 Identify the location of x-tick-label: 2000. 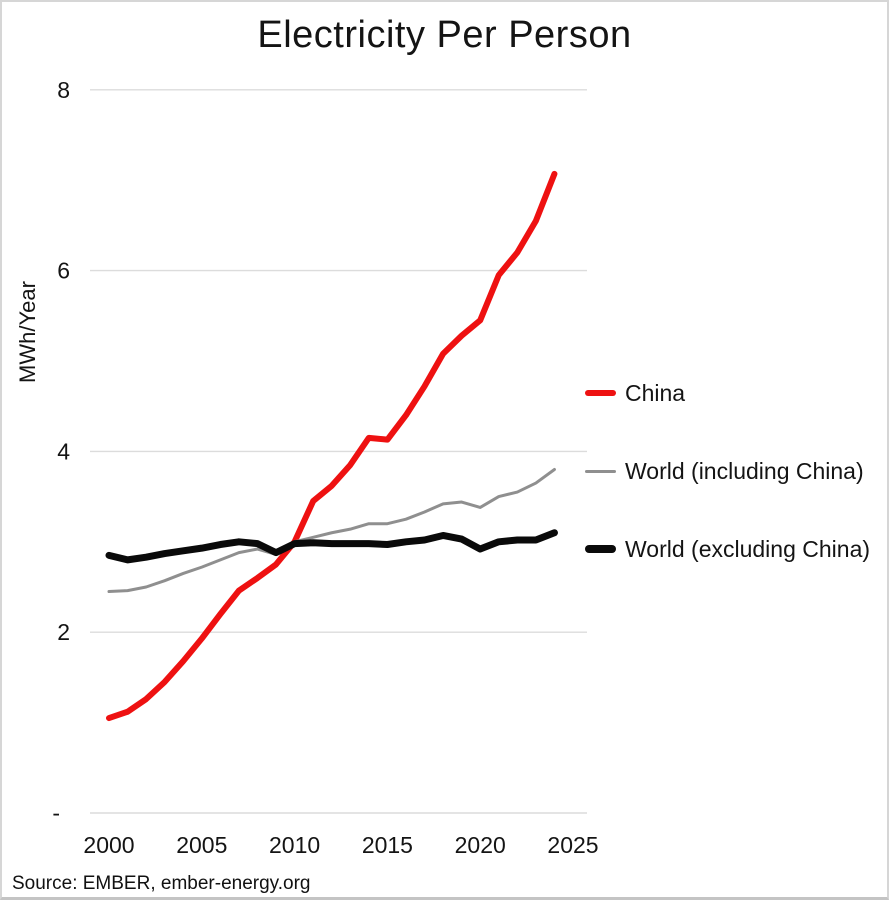
(108, 845).